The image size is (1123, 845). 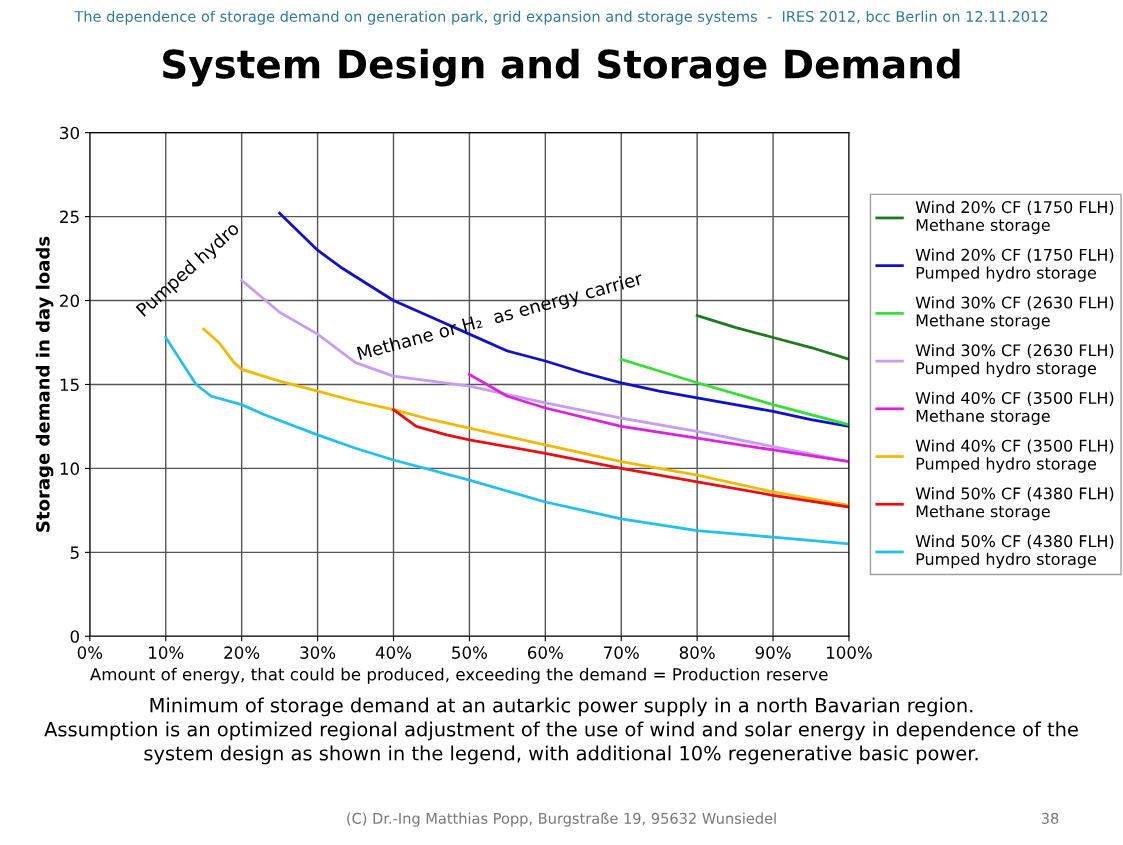 I want to click on text: Minimum of storage demand at an autarkic power supply in a north Bavarian region. Assumption is an optimized regional adjustment of the use of wind and solar energy in dependence of the system design as shown in the legend, with additional 10% regenerative basic power., so click(x=561, y=731).